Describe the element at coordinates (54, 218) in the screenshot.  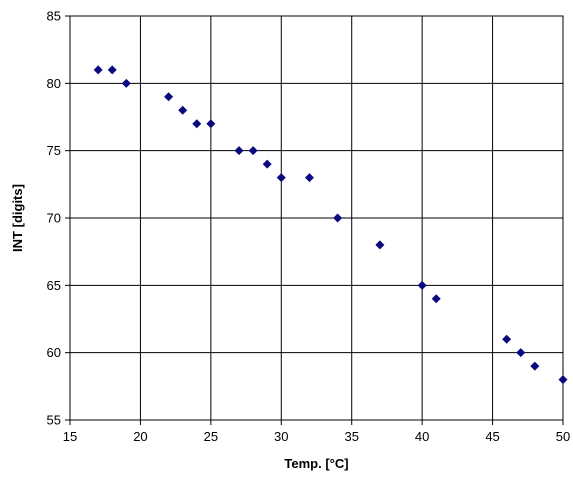
I see `y-tick-label: 70` at that location.